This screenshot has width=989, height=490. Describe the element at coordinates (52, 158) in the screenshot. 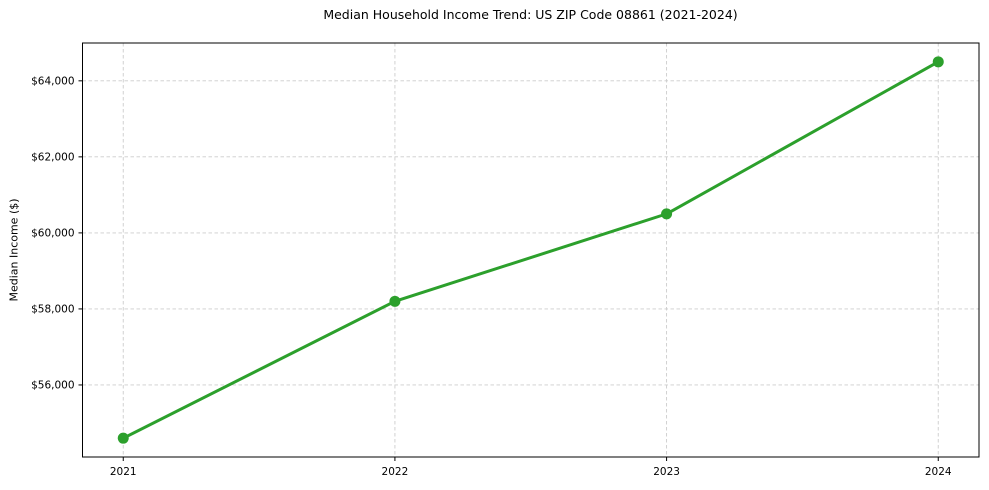

I see `y-tick-label: $62,000` at that location.